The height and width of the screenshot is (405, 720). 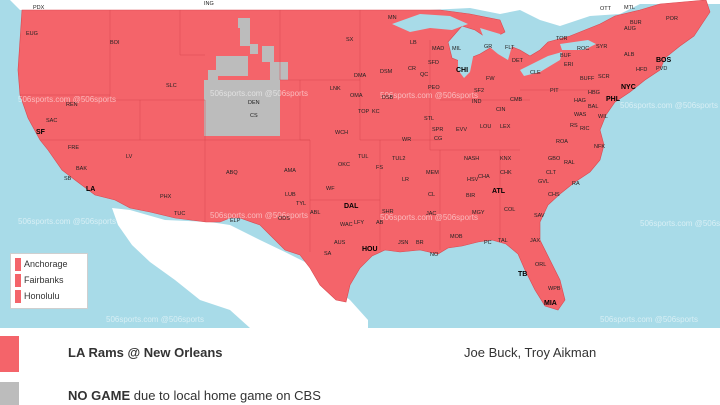 What do you see at coordinates (434, 255) in the screenshot?
I see `market-label: NO` at bounding box center [434, 255].